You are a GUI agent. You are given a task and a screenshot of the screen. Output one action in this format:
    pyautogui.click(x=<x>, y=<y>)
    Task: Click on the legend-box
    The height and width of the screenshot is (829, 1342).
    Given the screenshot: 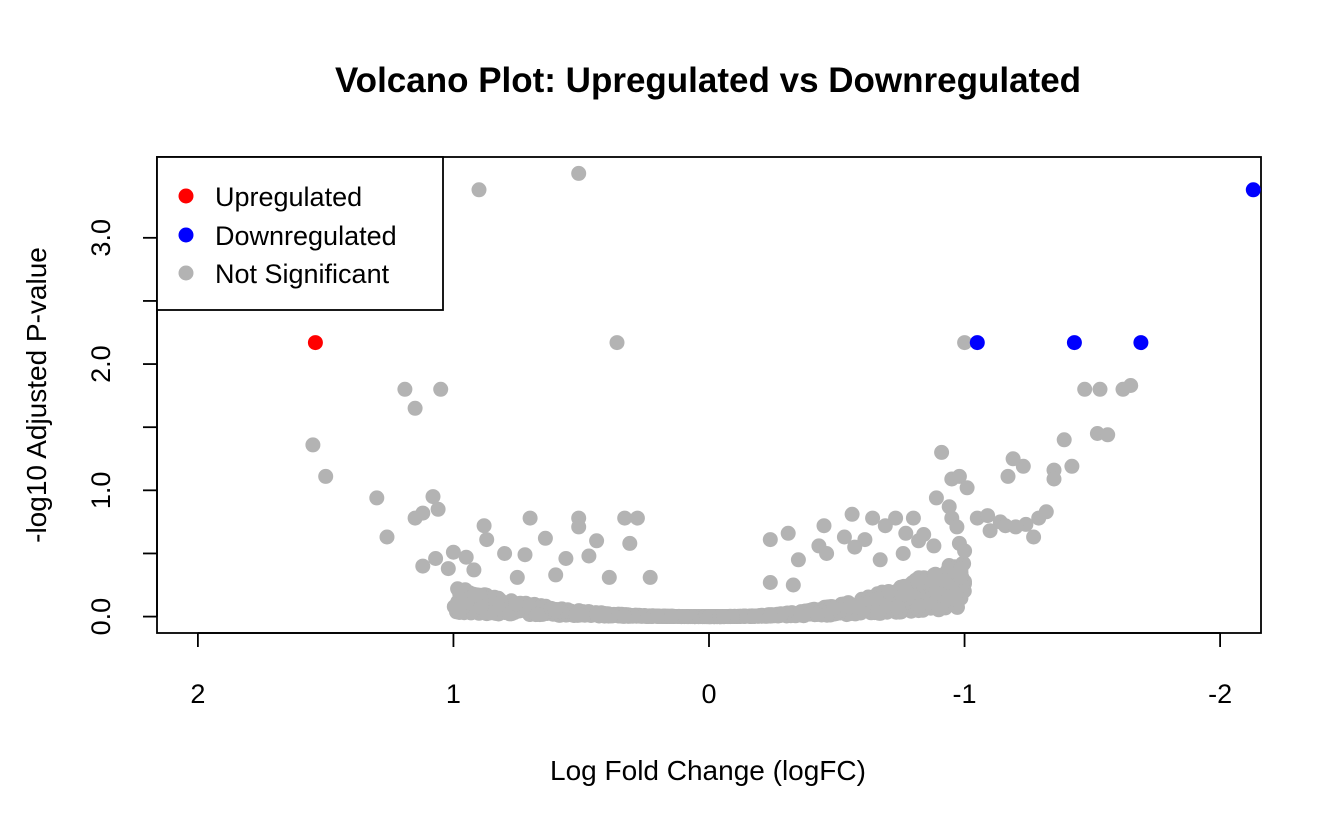 What is the action you would take?
    pyautogui.click(x=300, y=233)
    